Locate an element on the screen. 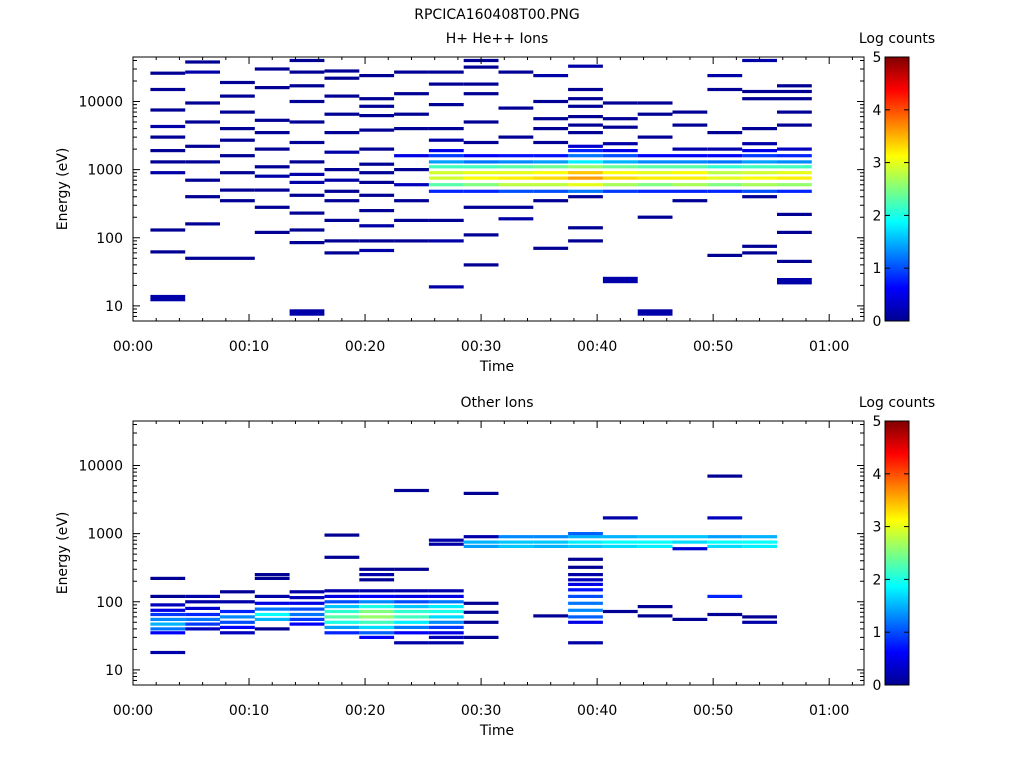 The height and width of the screenshot is (772, 1024). colorbar is located at coordinates (897, 553).